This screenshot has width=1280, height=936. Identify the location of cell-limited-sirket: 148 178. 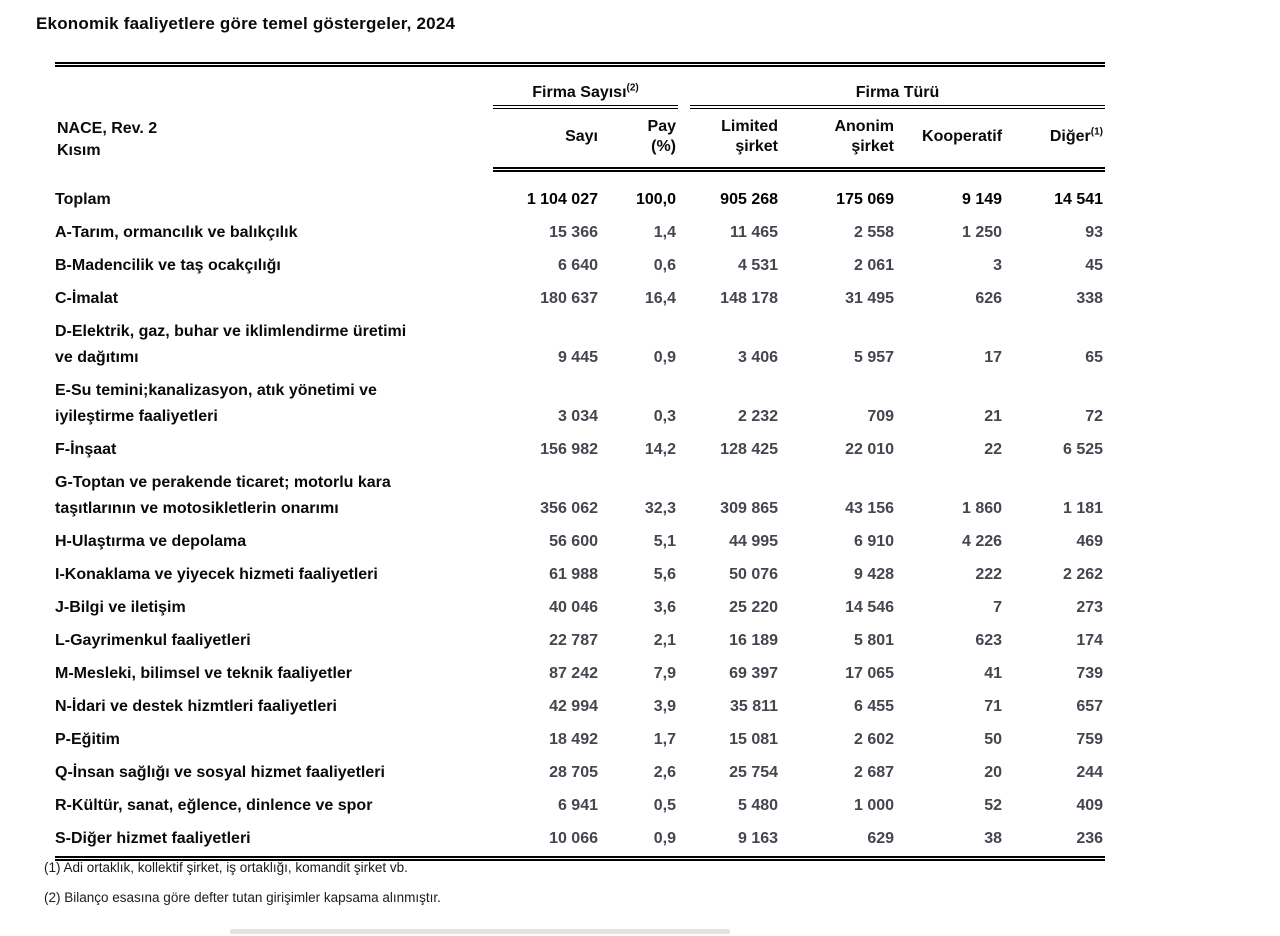
(749, 298).